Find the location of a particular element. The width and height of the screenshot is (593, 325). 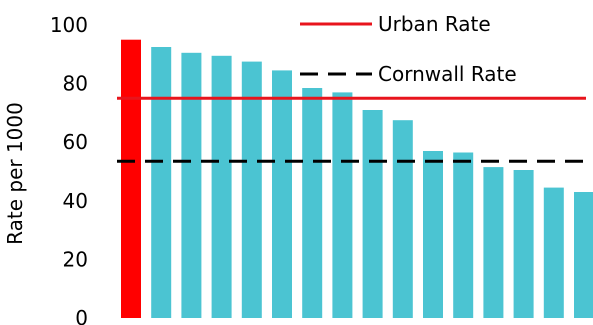

y-tick-label: 20 is located at coordinates (75, 259).